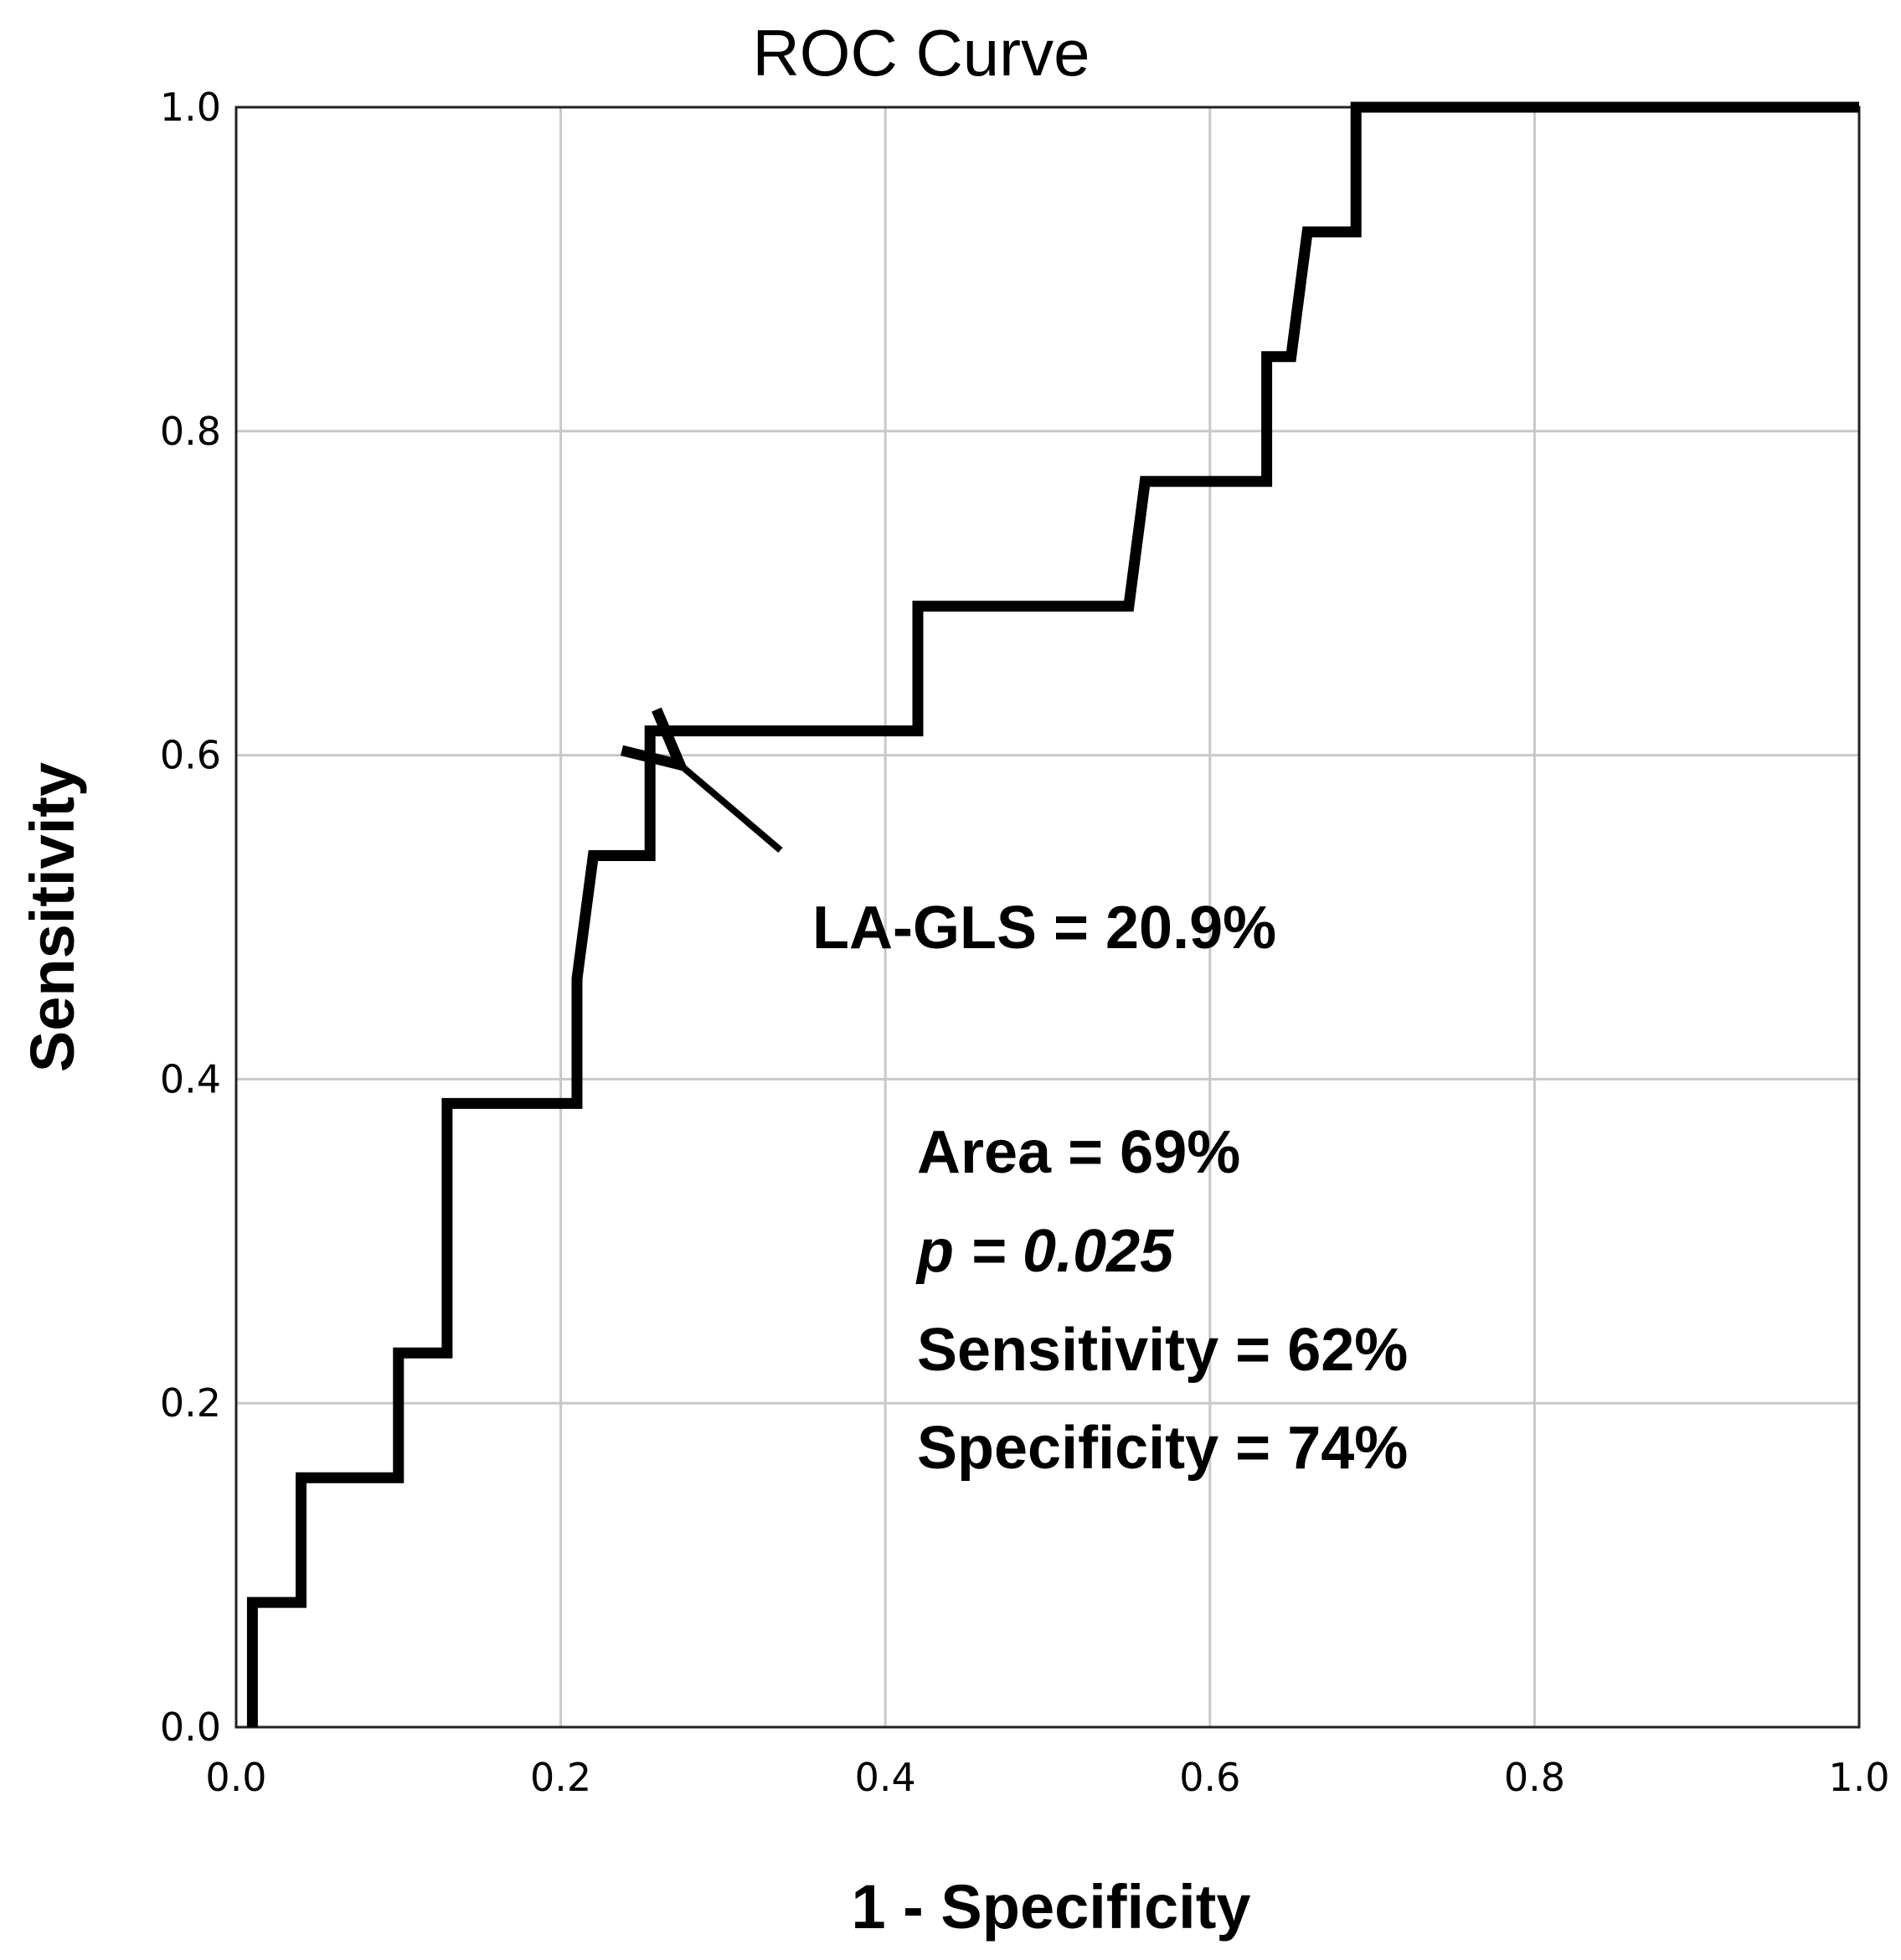  I want to click on x-axis-label: 1 - Specificity, so click(1050, 1907).